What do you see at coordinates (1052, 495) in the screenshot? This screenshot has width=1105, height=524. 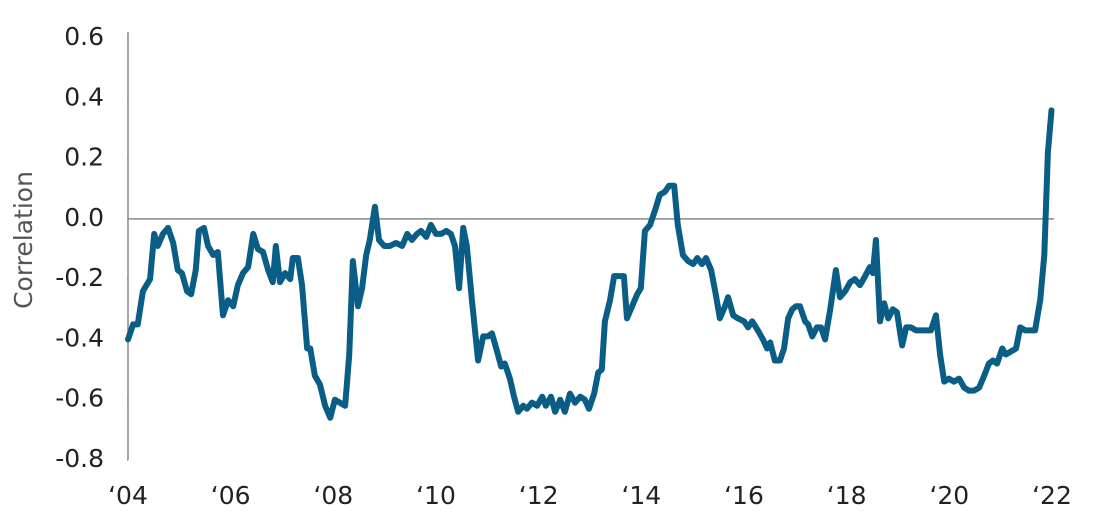 I see `x-tick-label: ‘22` at bounding box center [1052, 495].